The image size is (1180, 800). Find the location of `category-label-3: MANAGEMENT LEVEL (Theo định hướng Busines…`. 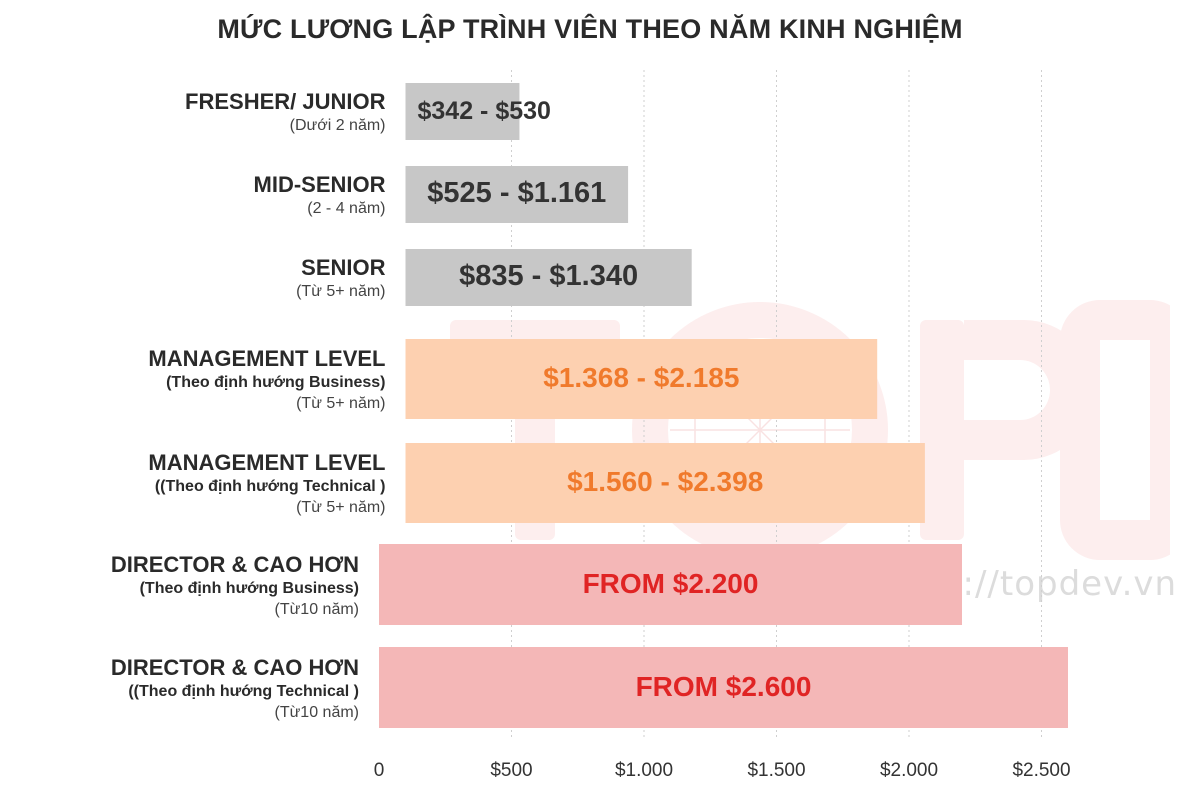

category-label-3: MANAGEMENT LEVEL (Theo định hướng Busines… is located at coordinates (266, 380).